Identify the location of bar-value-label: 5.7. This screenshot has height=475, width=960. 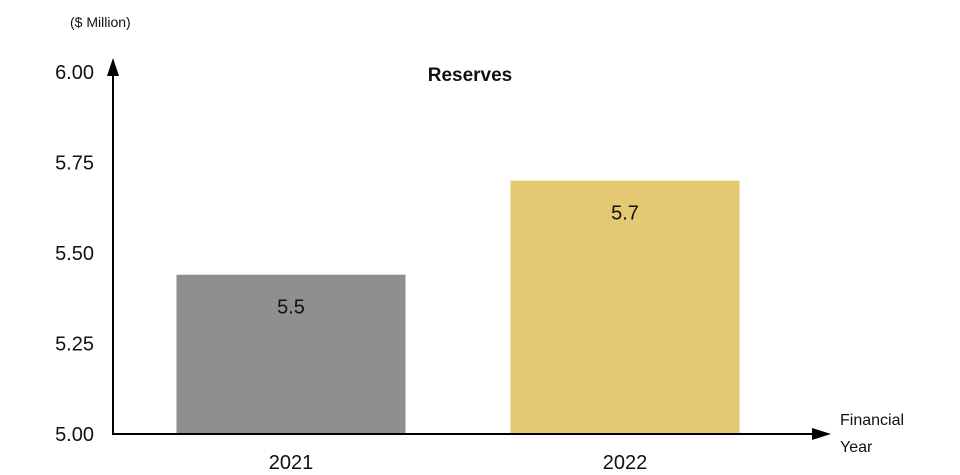
(625, 214).